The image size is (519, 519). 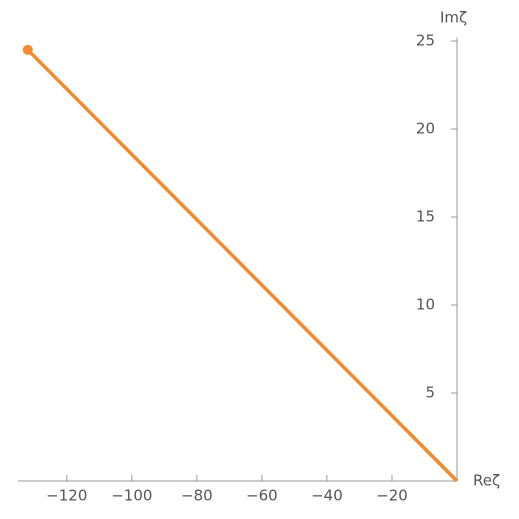 I want to click on x-tick-label: −20, so click(x=392, y=496).